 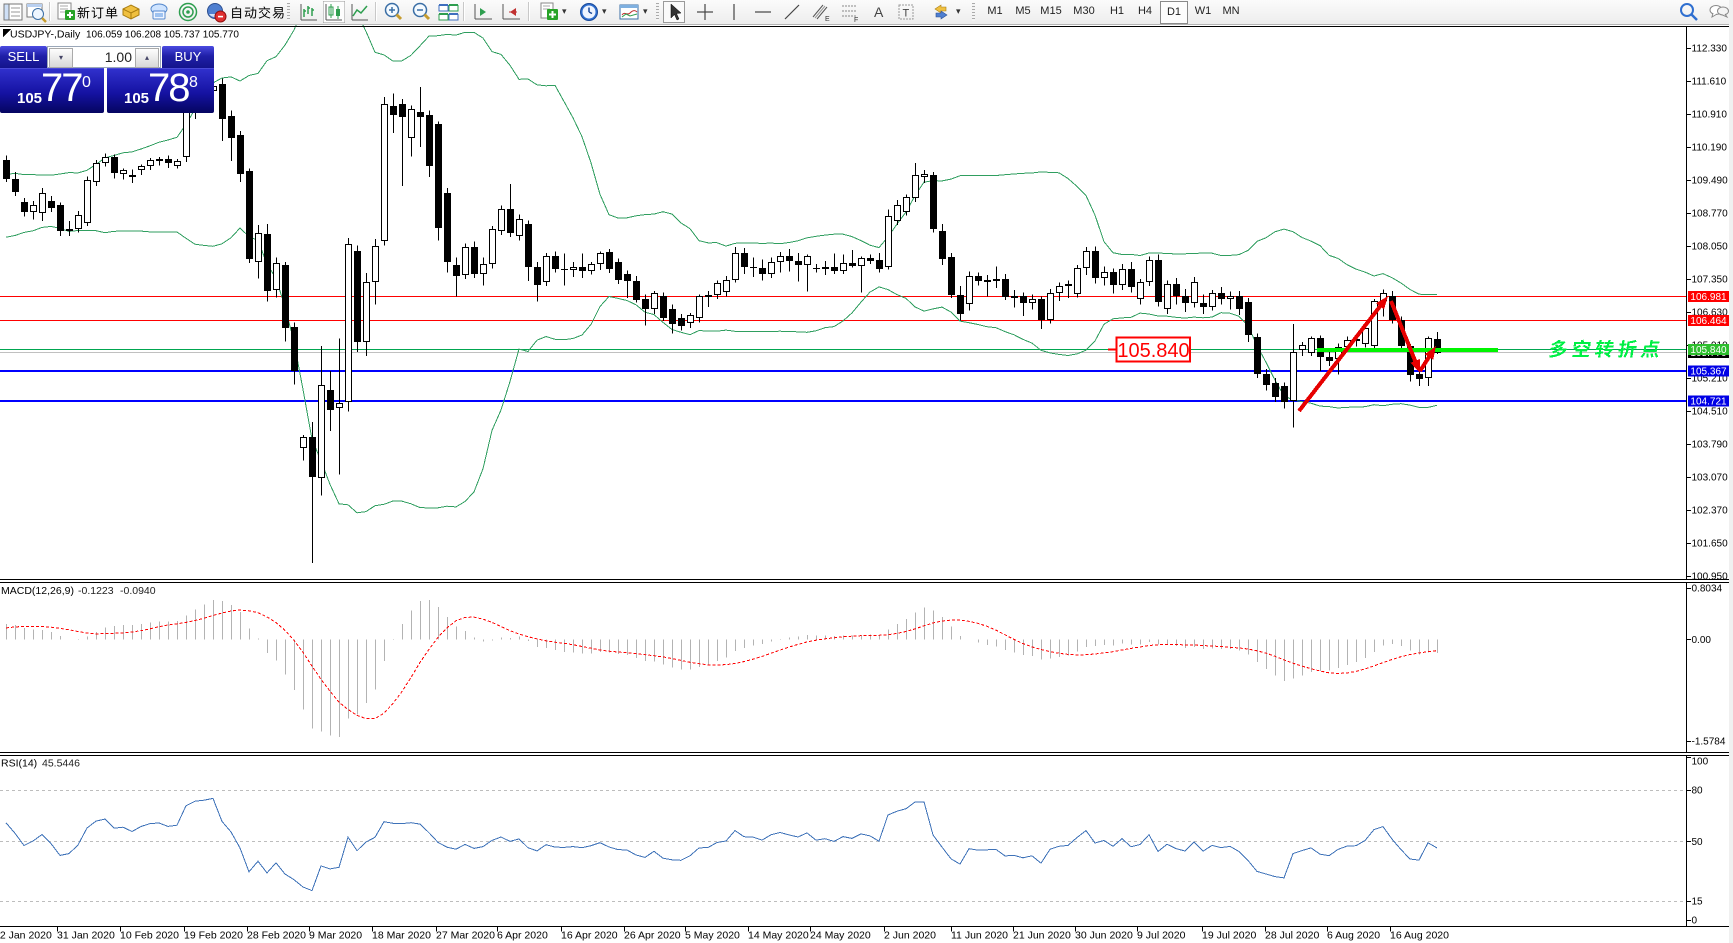 What do you see at coordinates (1708, 372) in the screenshot?
I see `svg-text: 105.367` at bounding box center [1708, 372].